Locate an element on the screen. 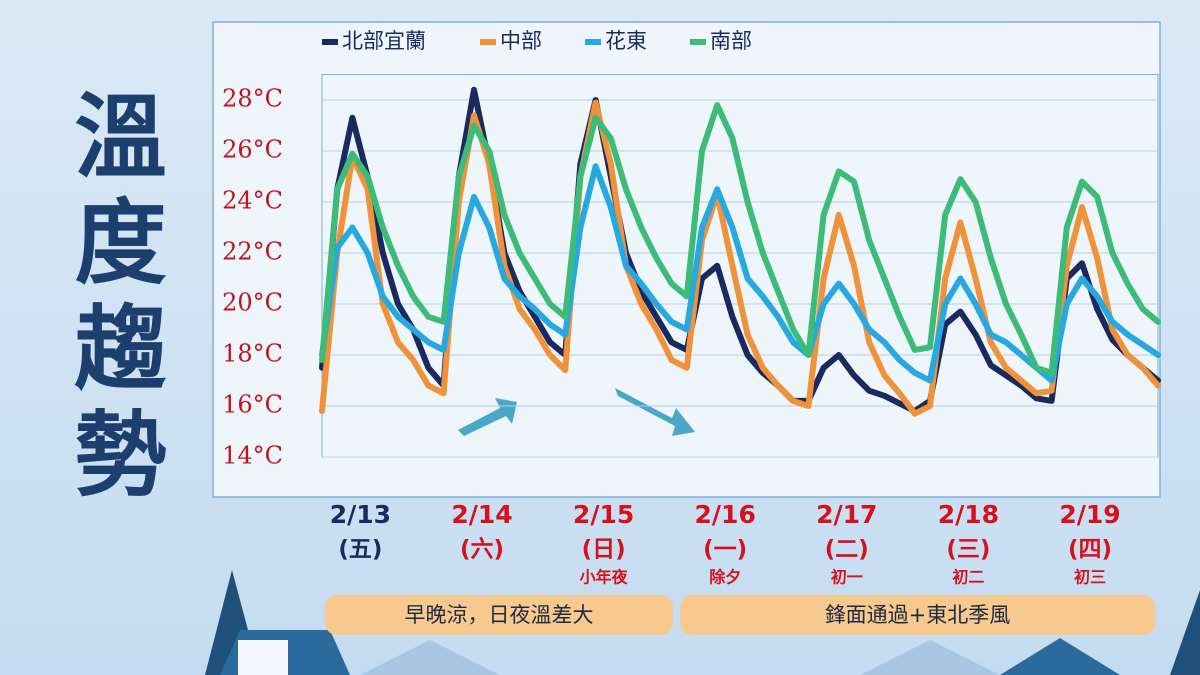  y-tick-label: 28°C is located at coordinates (252, 99).